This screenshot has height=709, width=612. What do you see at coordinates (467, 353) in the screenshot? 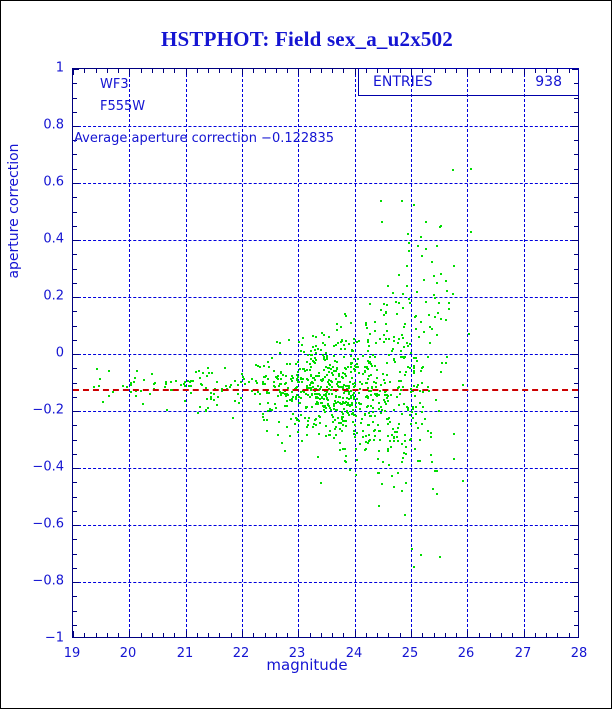
I see `gridline-vertical` at bounding box center [467, 353].